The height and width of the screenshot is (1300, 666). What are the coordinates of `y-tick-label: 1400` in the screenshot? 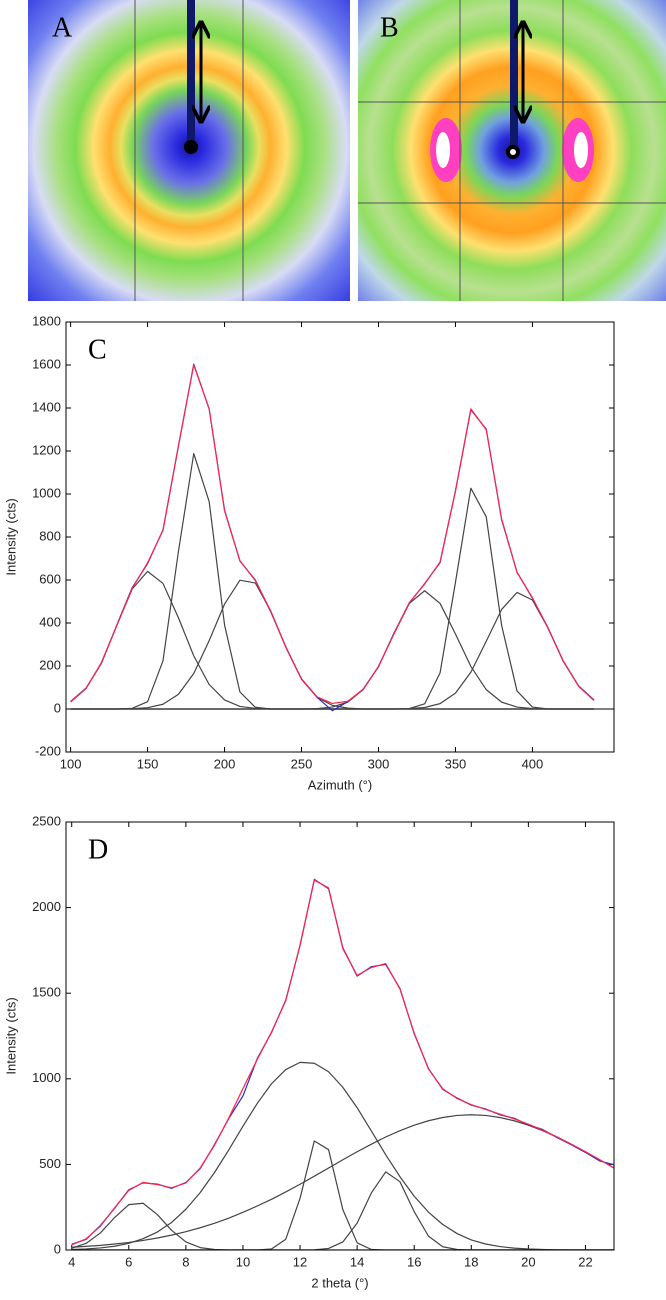 It's located at (46, 406).